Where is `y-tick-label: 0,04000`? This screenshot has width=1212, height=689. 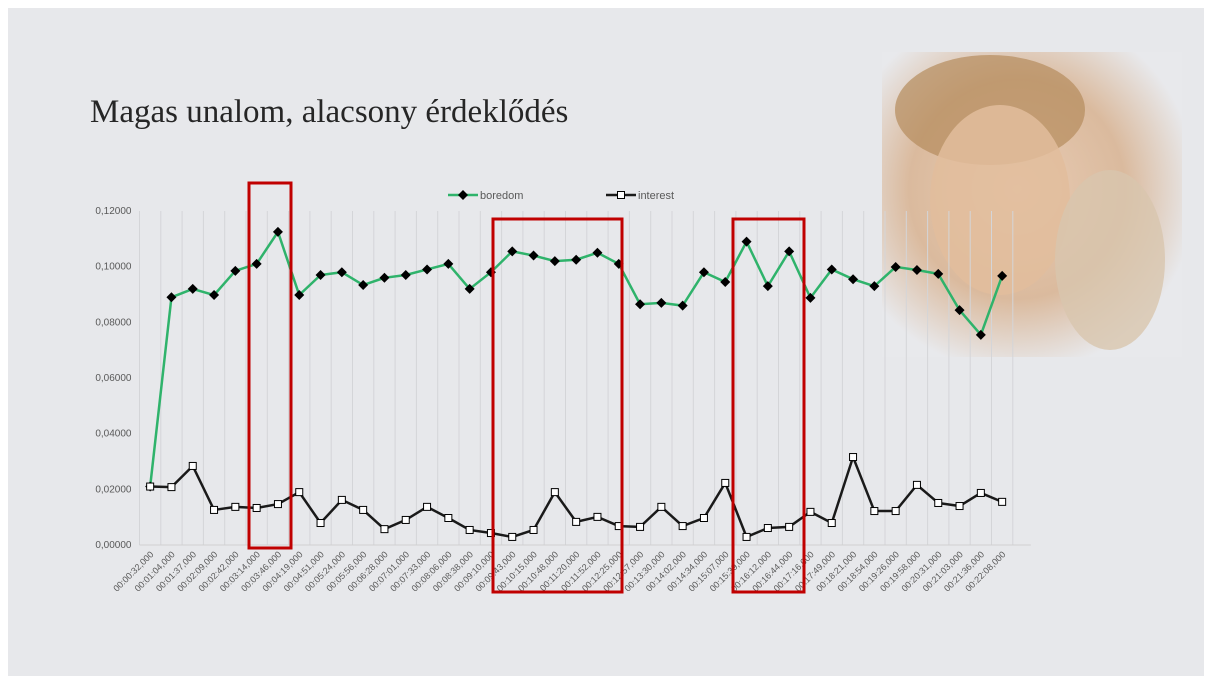
y-tick-label: 0,04000 is located at coordinates (113, 434).